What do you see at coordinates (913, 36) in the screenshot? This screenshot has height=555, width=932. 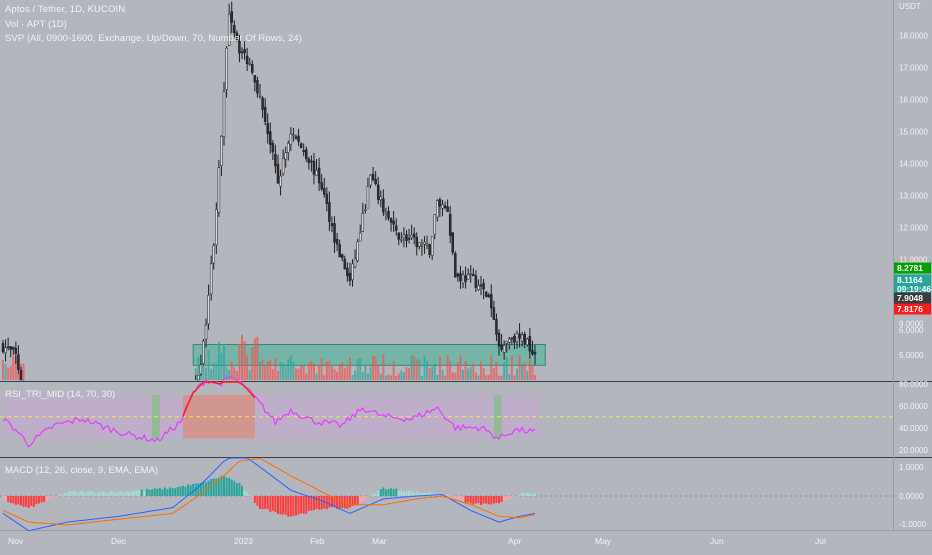 I see `price-tick-label: 18.0000` at bounding box center [913, 36].